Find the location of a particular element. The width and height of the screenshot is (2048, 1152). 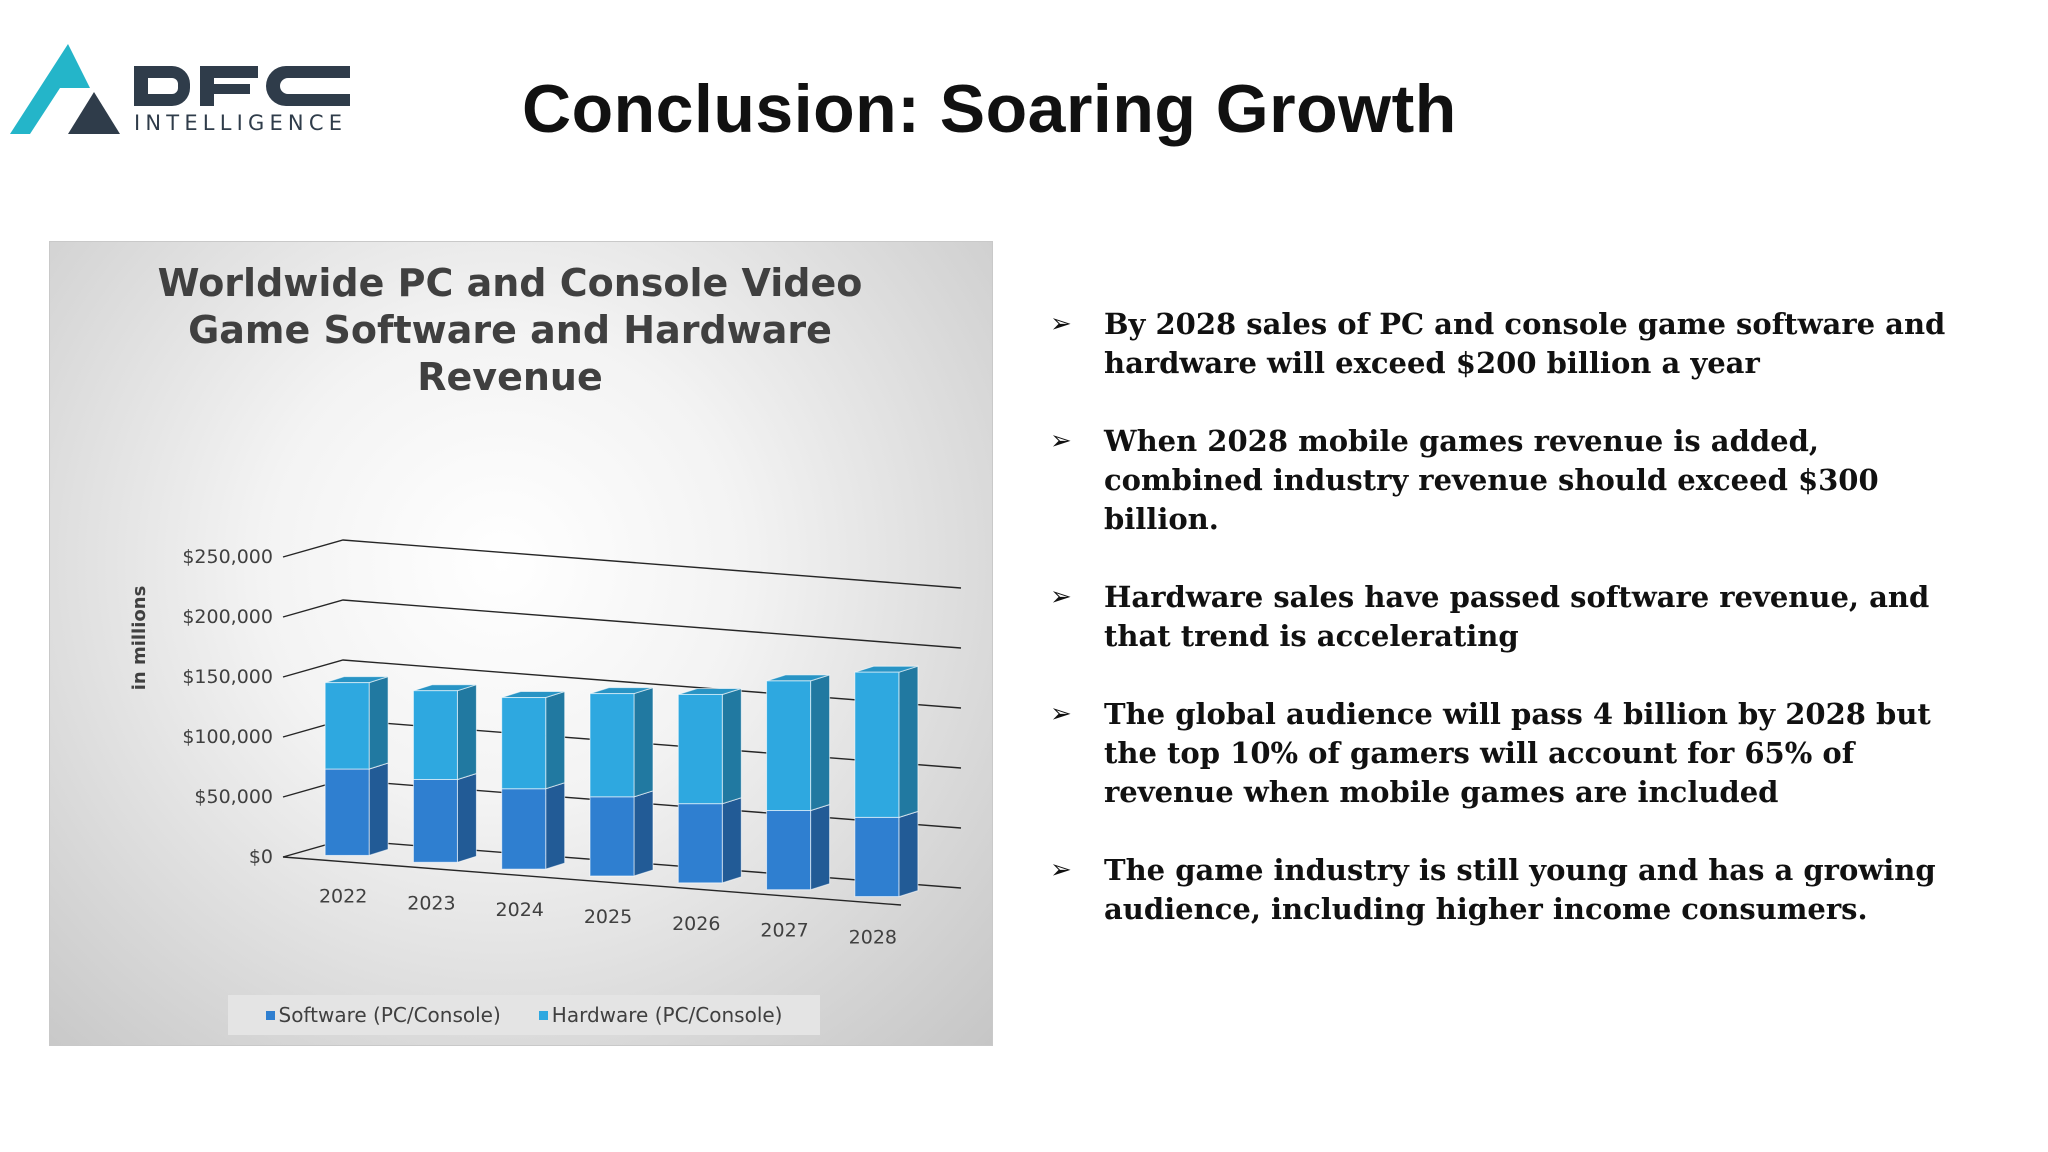

legend-item-hardware: Hardware (PC/Console) is located at coordinates (660, 1015).